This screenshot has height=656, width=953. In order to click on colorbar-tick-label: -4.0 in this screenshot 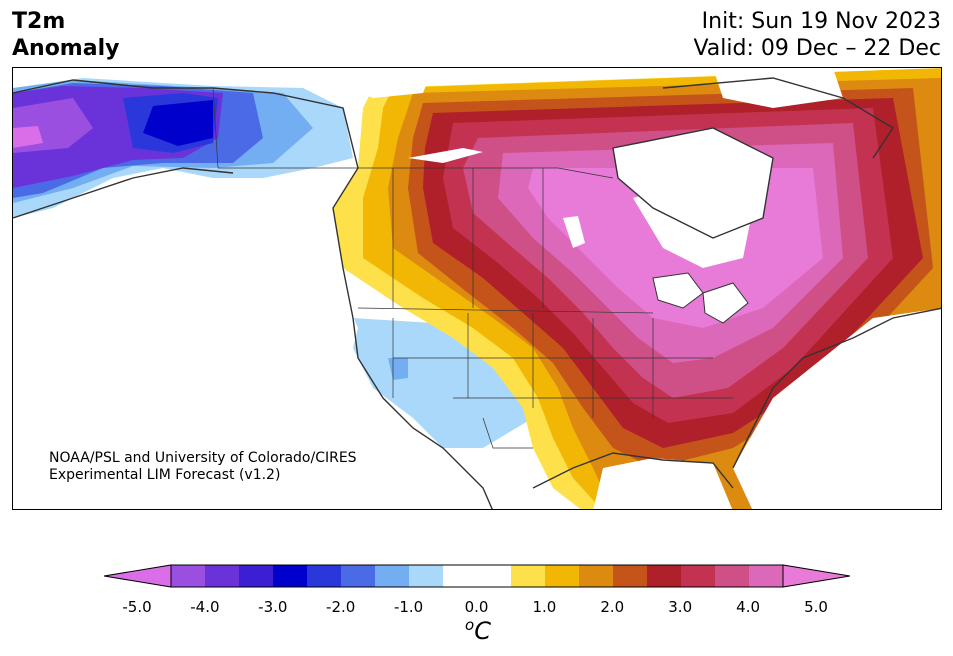, I will do `click(205, 607)`.